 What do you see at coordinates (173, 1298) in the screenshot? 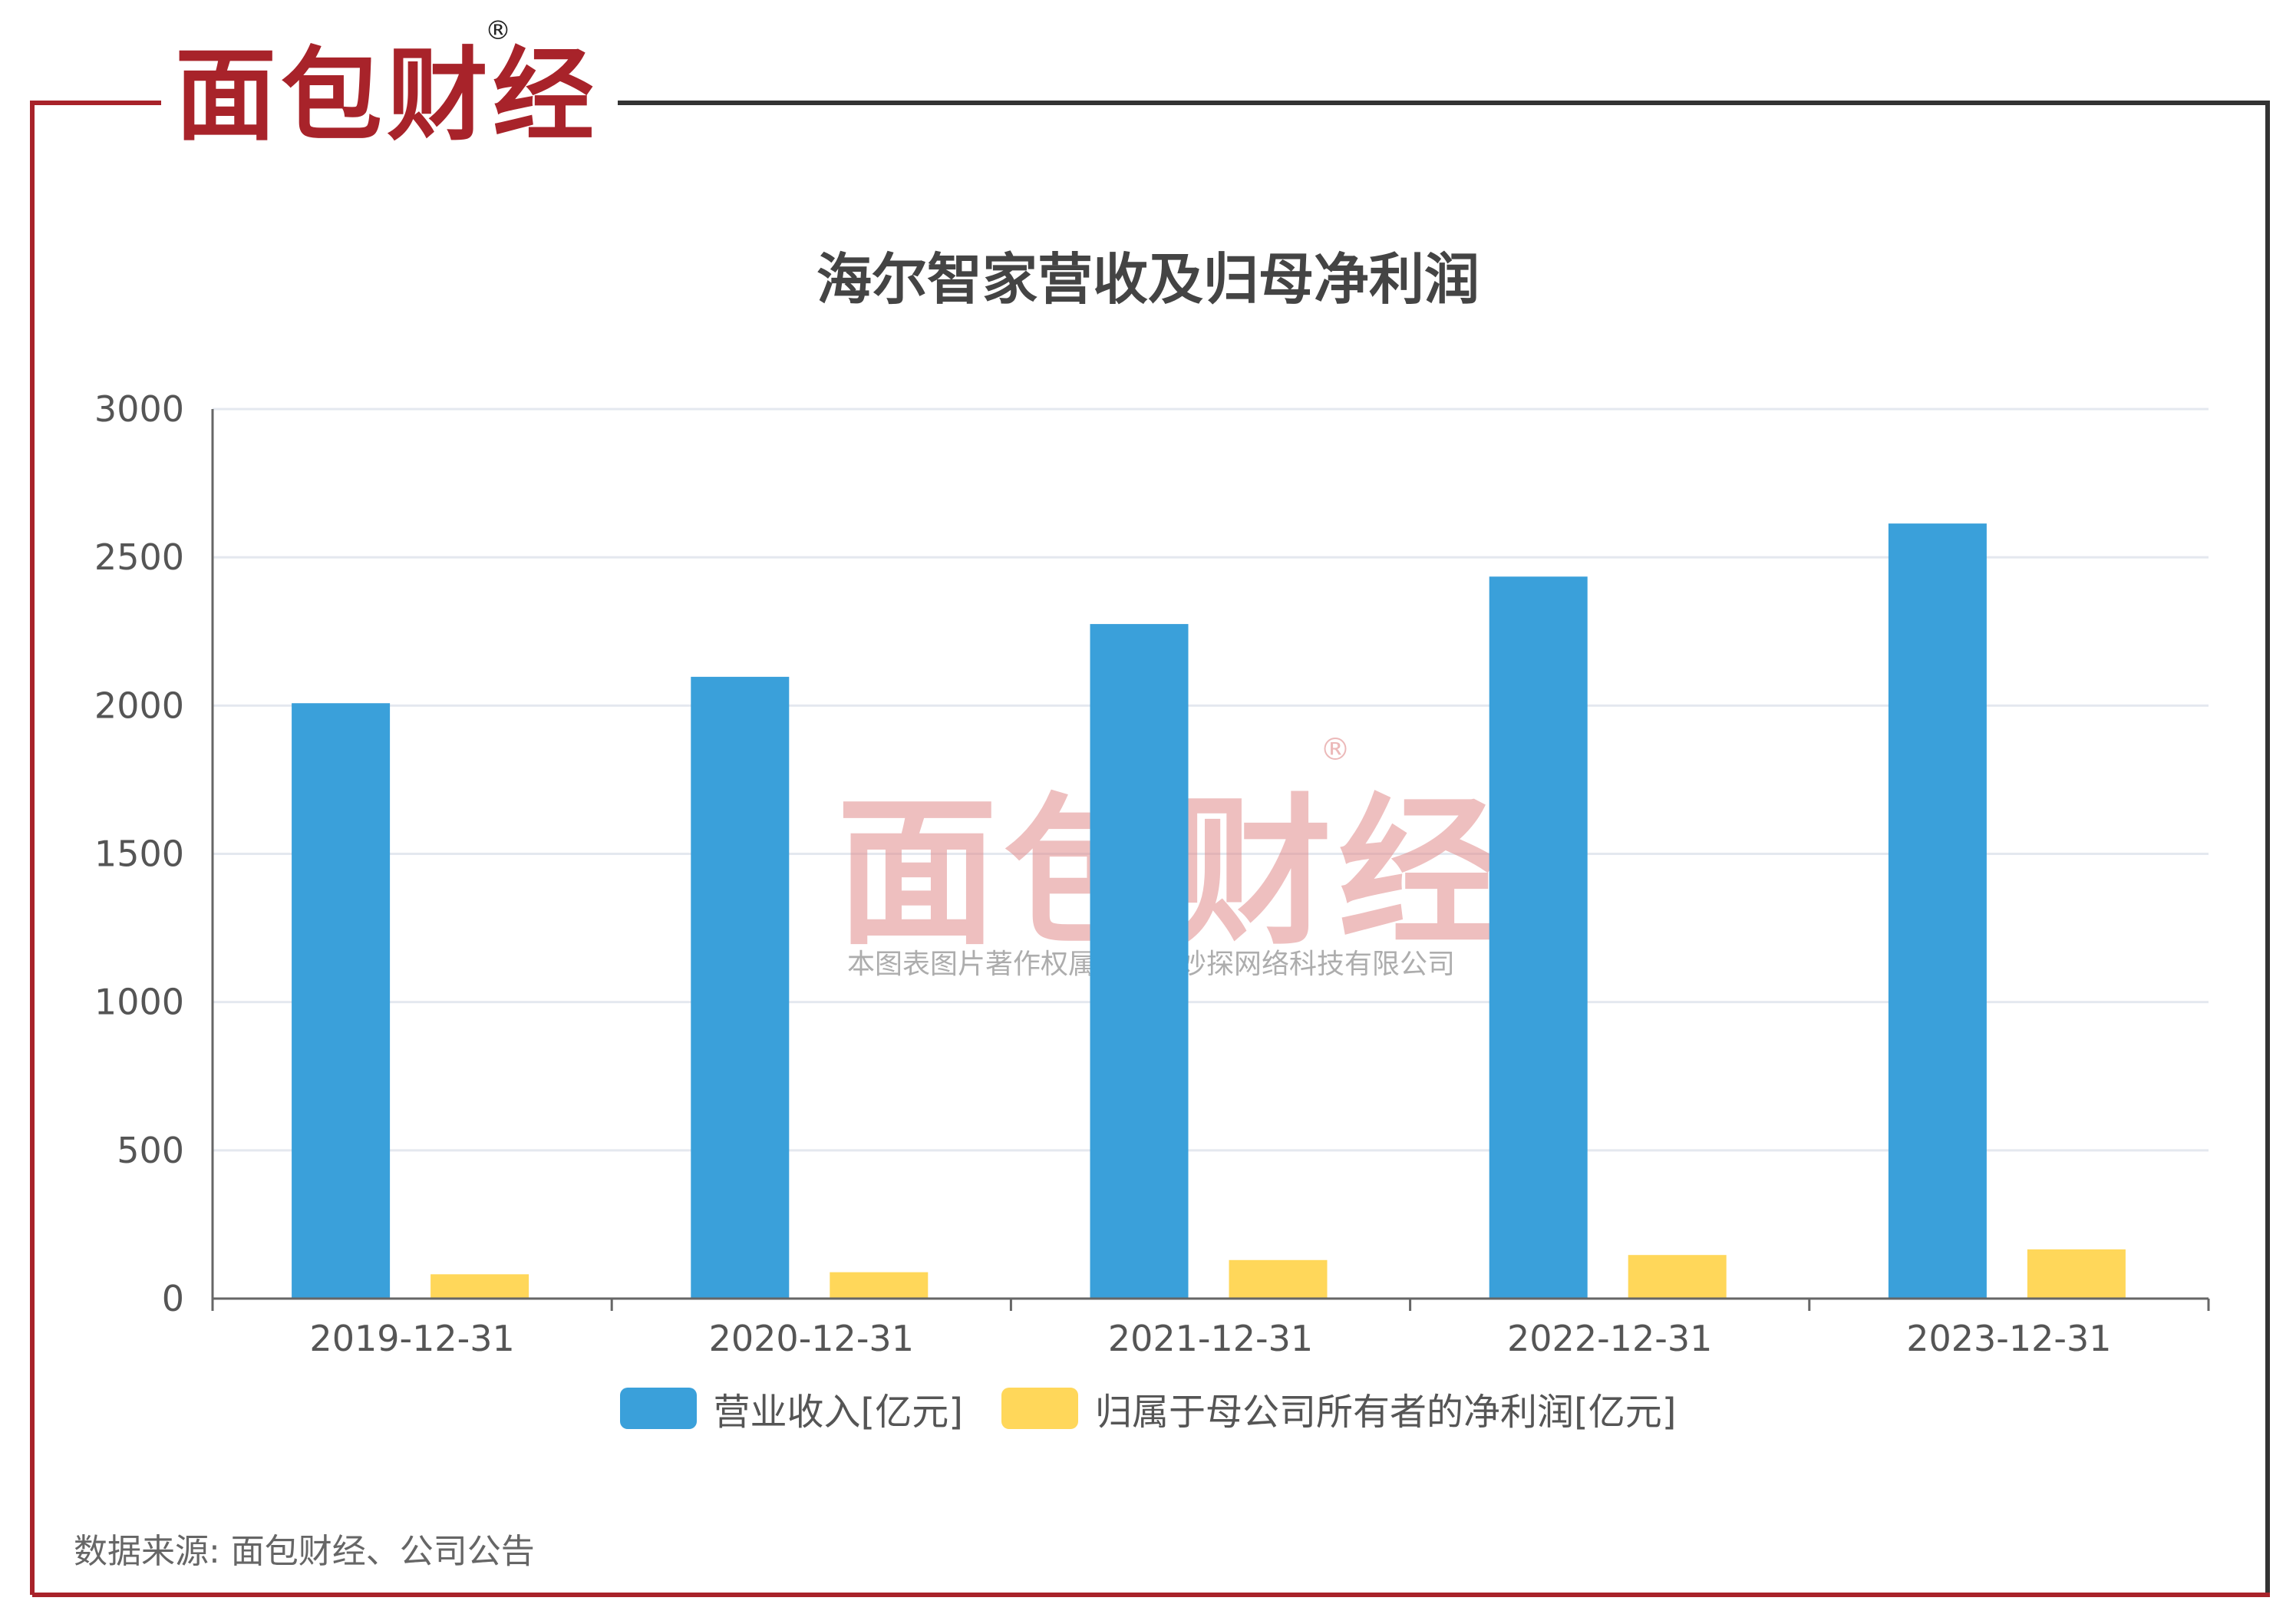
I see `y-tick-label: 0` at bounding box center [173, 1298].